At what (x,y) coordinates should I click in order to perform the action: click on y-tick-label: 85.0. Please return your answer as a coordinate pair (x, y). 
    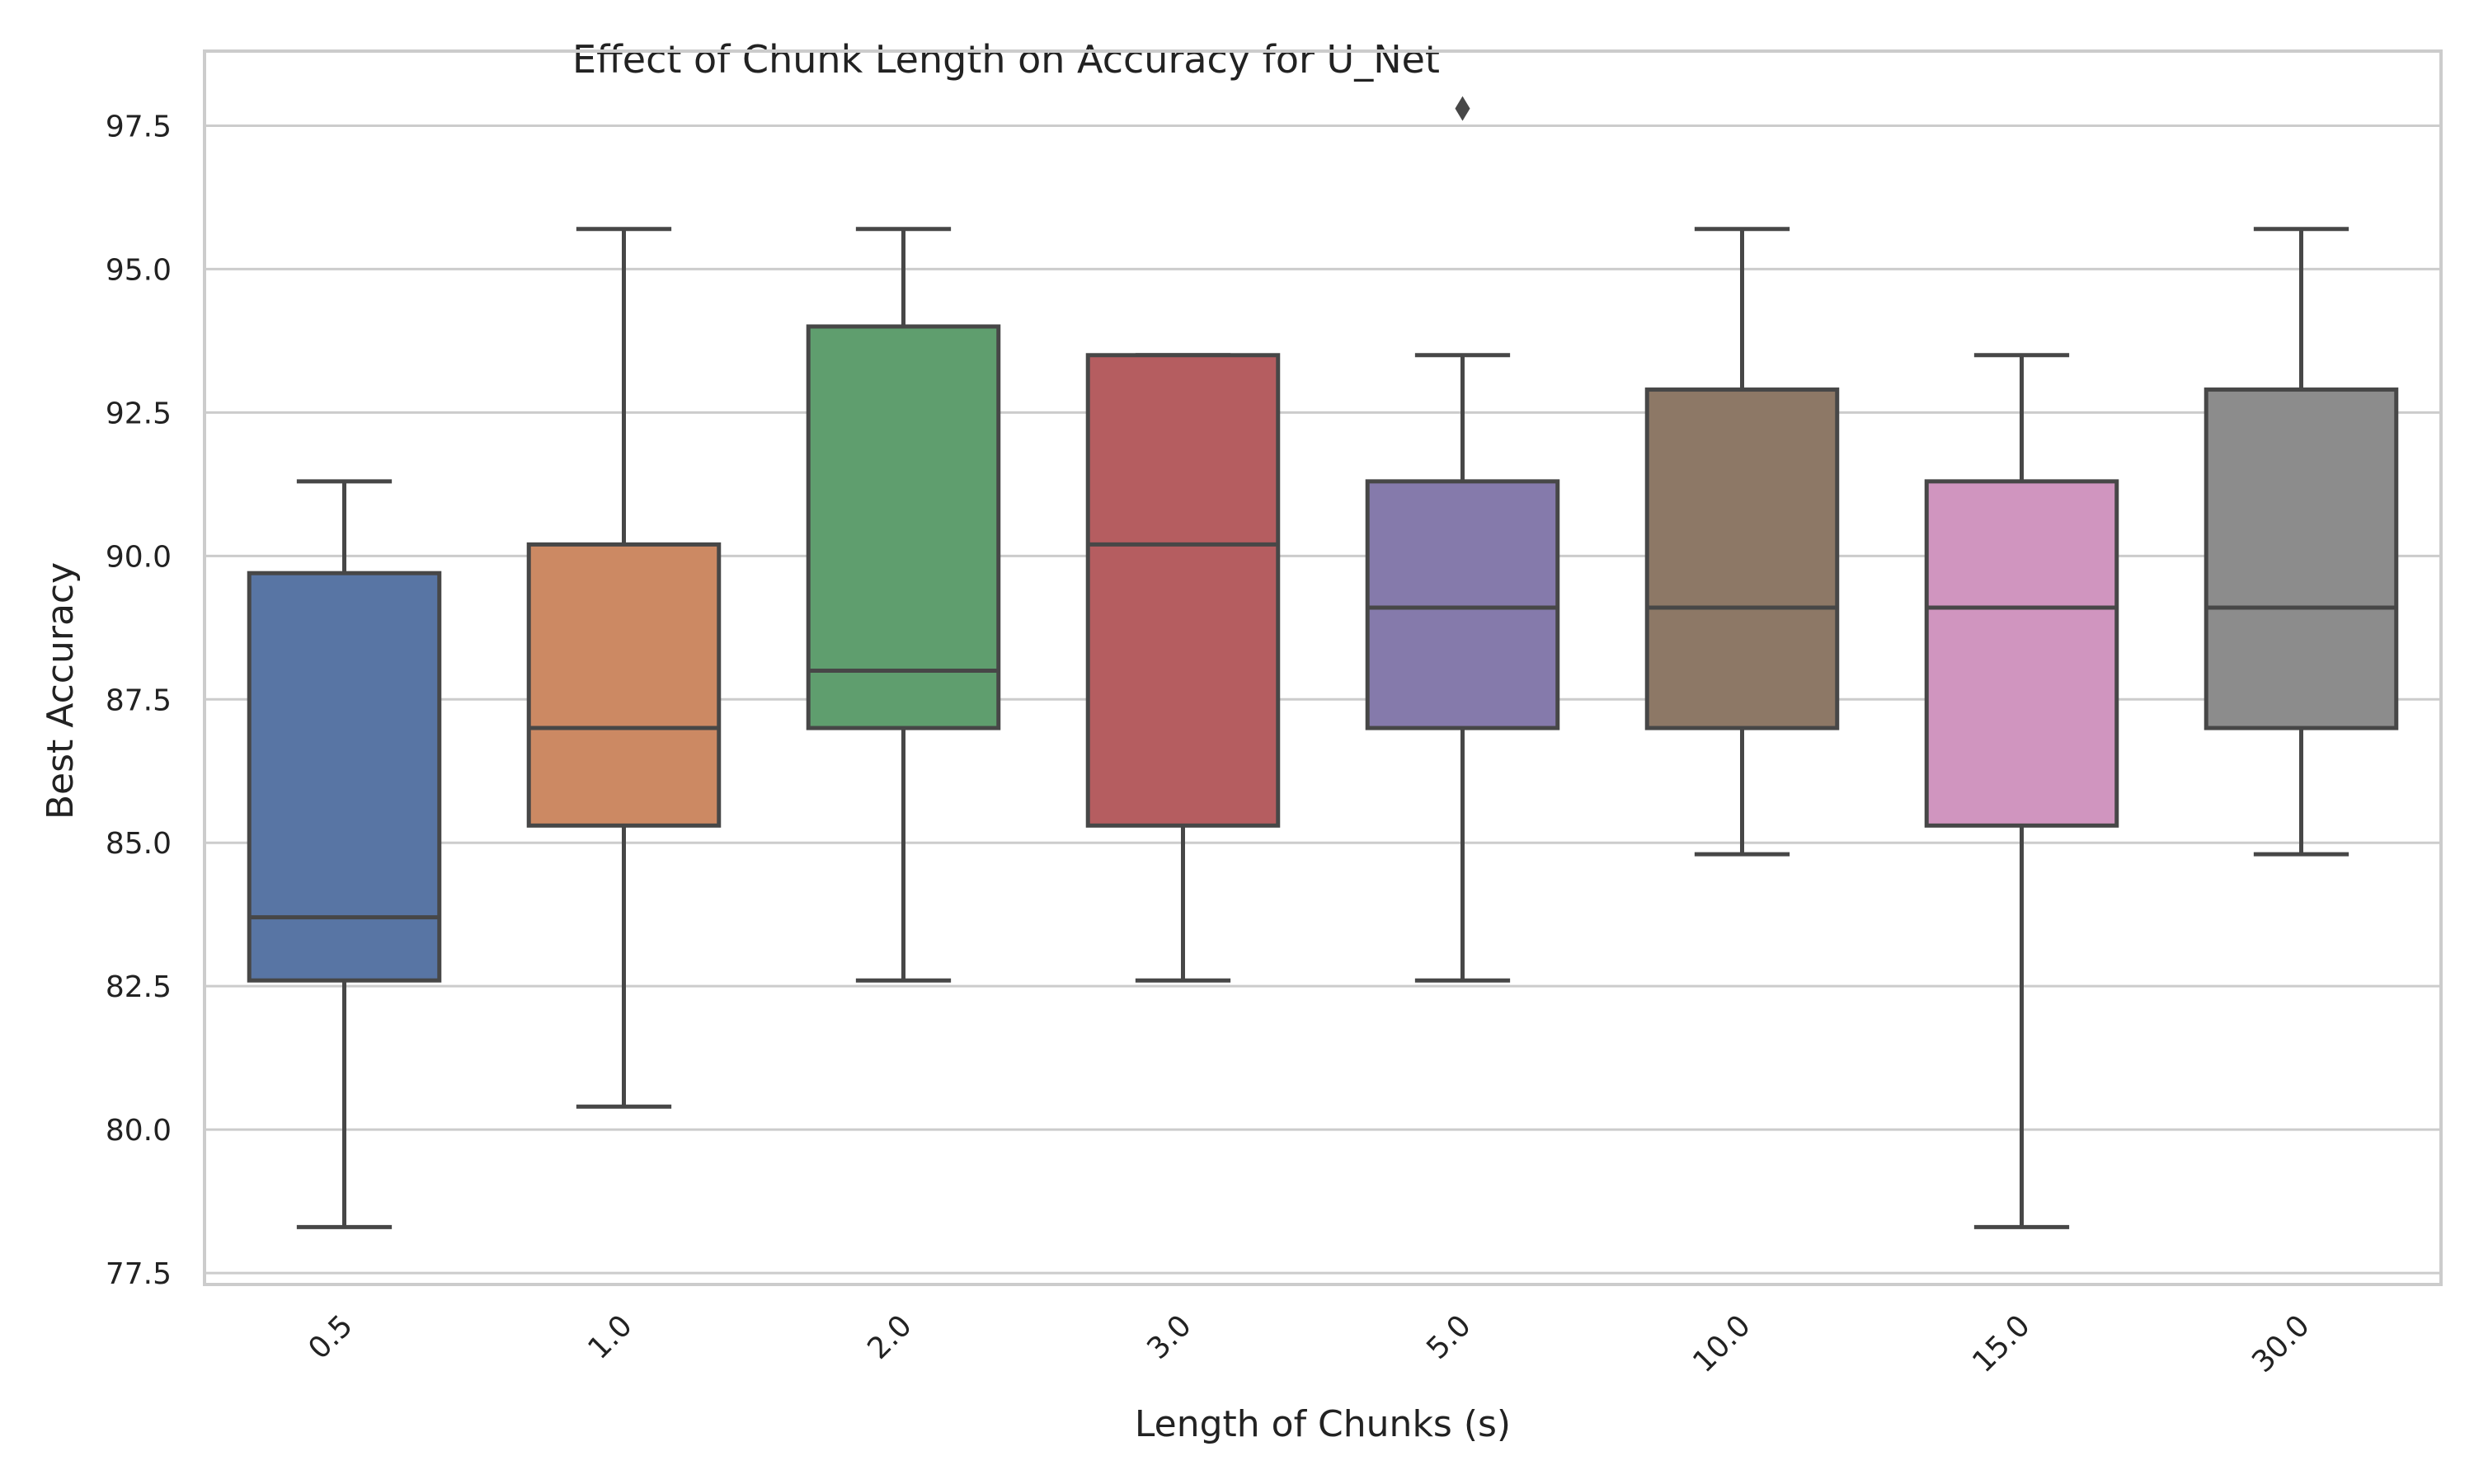
    Looking at the image, I should click on (139, 844).